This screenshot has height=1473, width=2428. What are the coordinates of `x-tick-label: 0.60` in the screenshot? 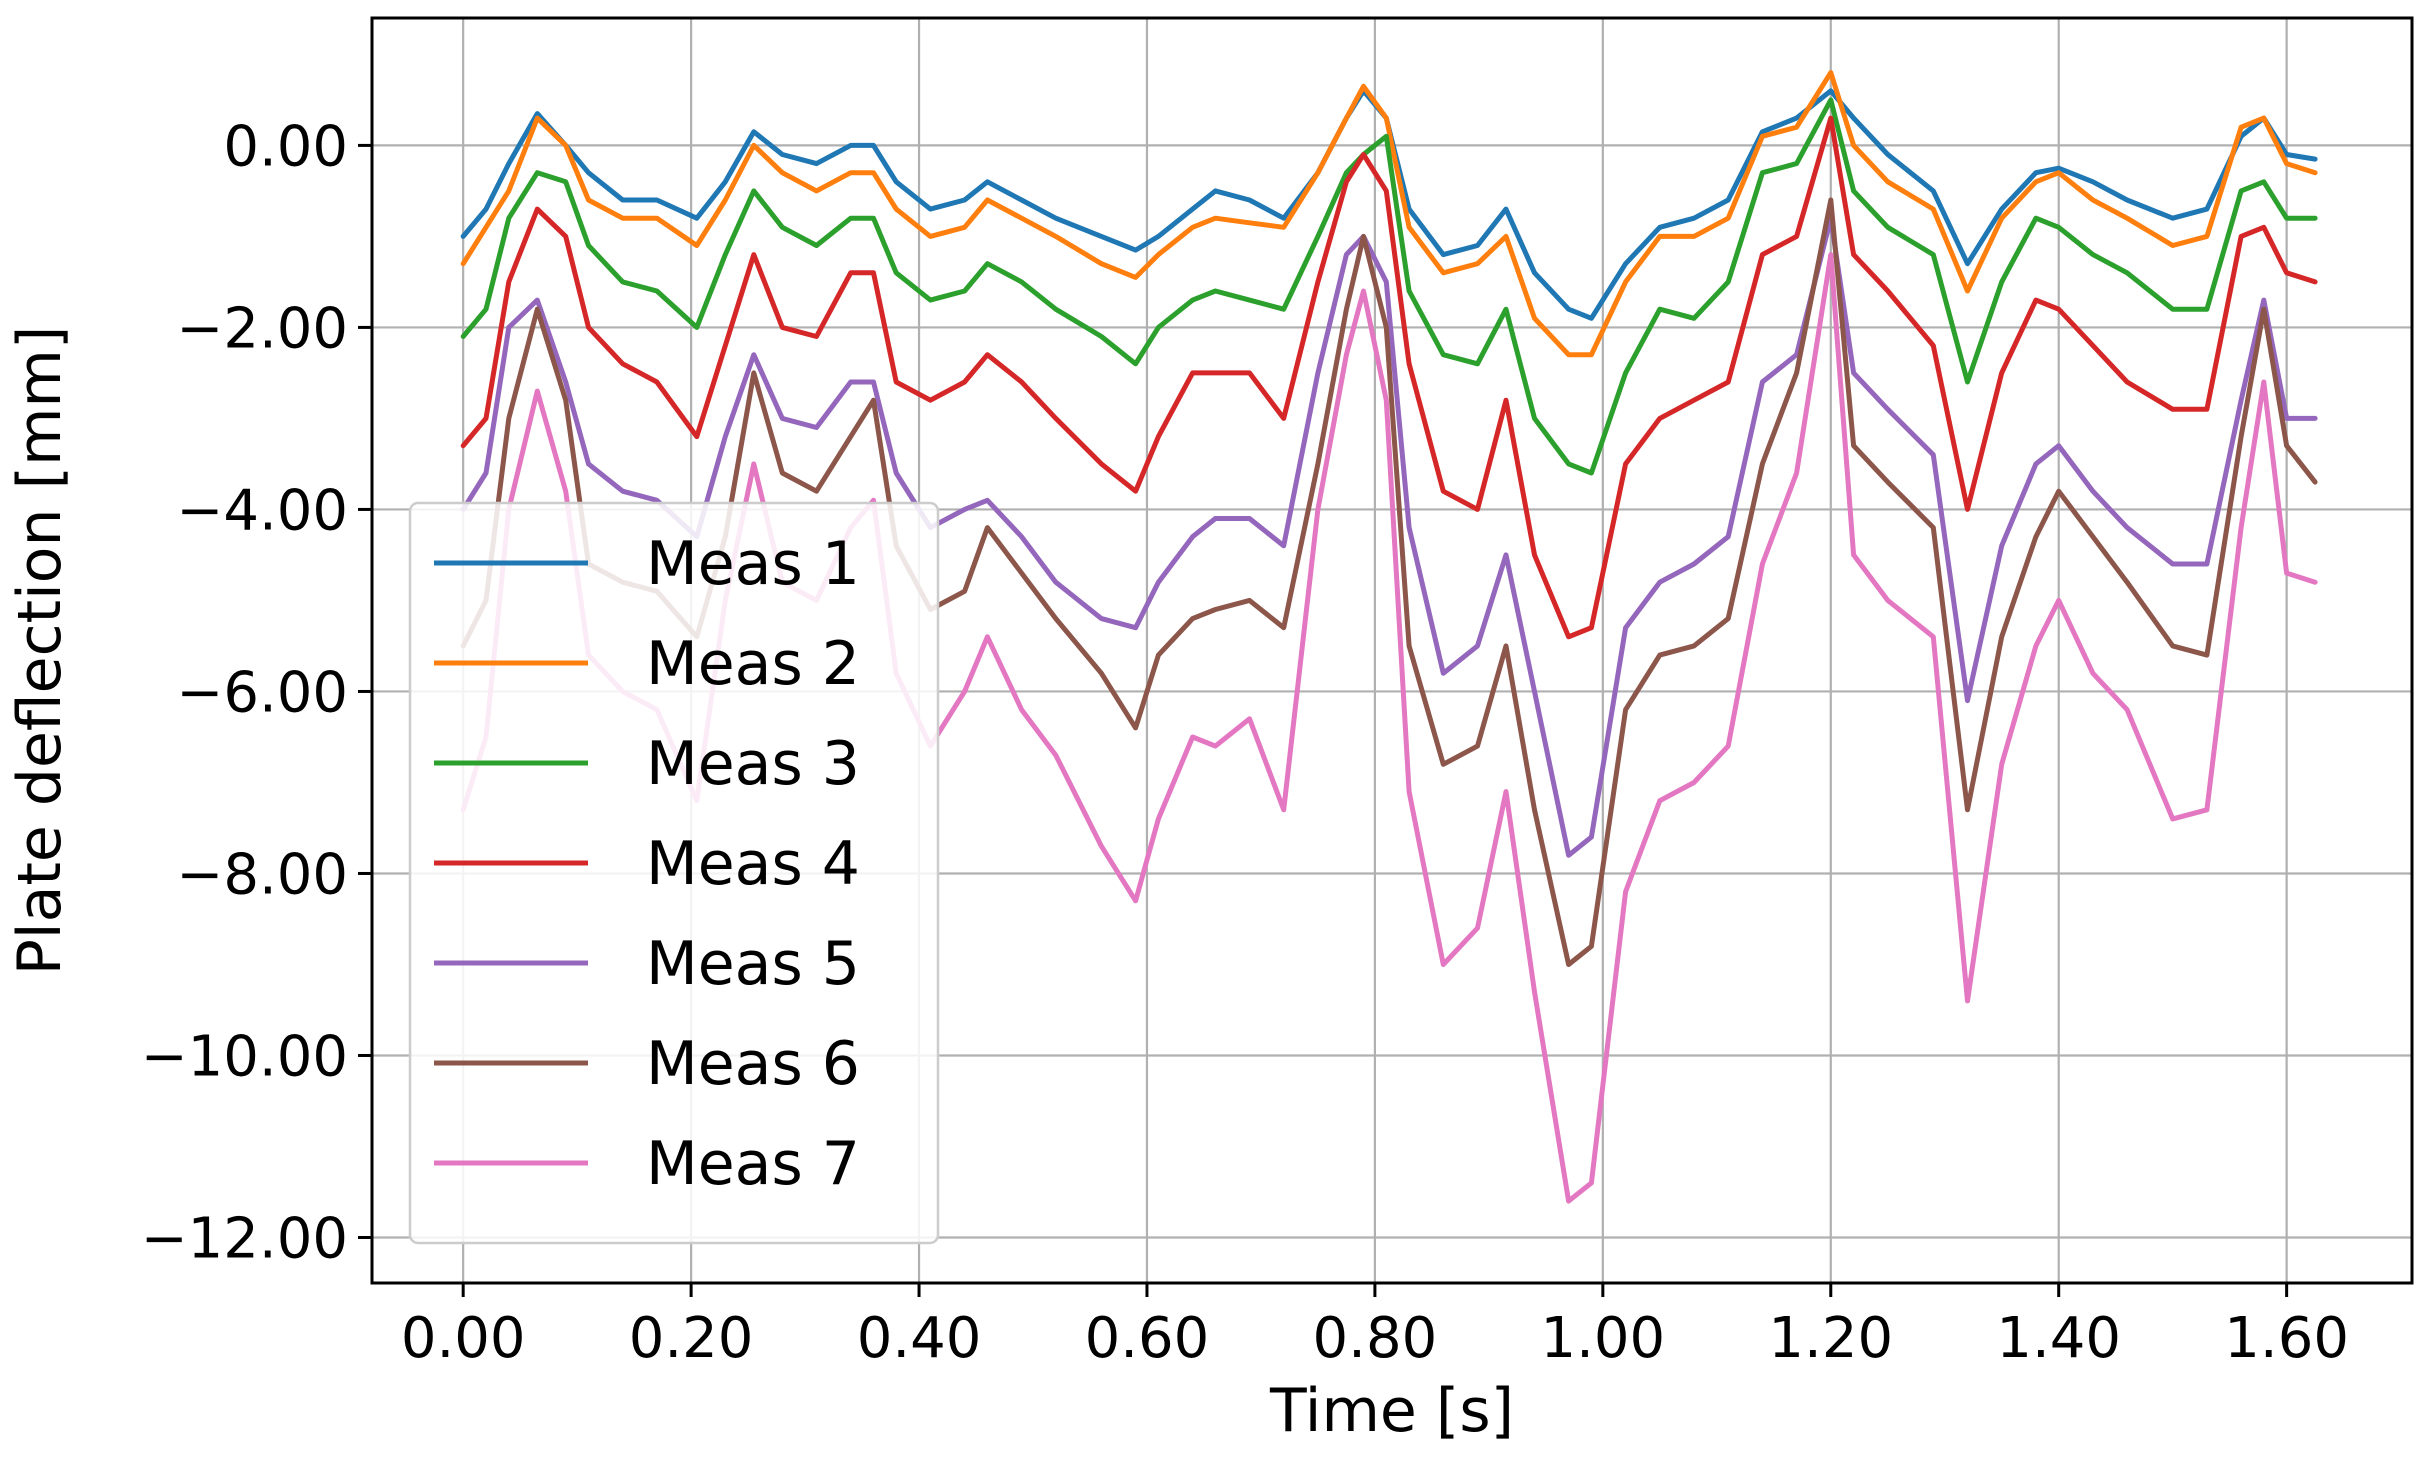 It's located at (1147, 1338).